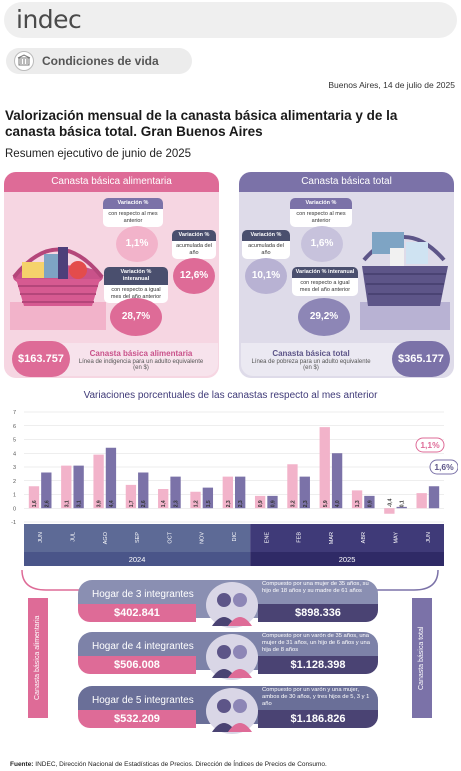  Describe the element at coordinates (137, 719) in the screenshot. I see `household-cba-value: $532.209` at that location.